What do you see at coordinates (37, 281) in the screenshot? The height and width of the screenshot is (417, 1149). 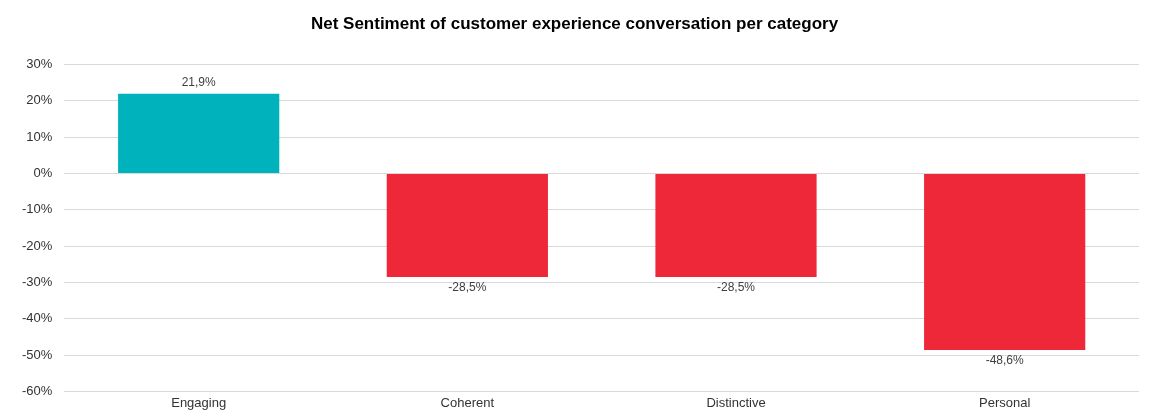 I see `y-tick-label: -30%` at bounding box center [37, 281].